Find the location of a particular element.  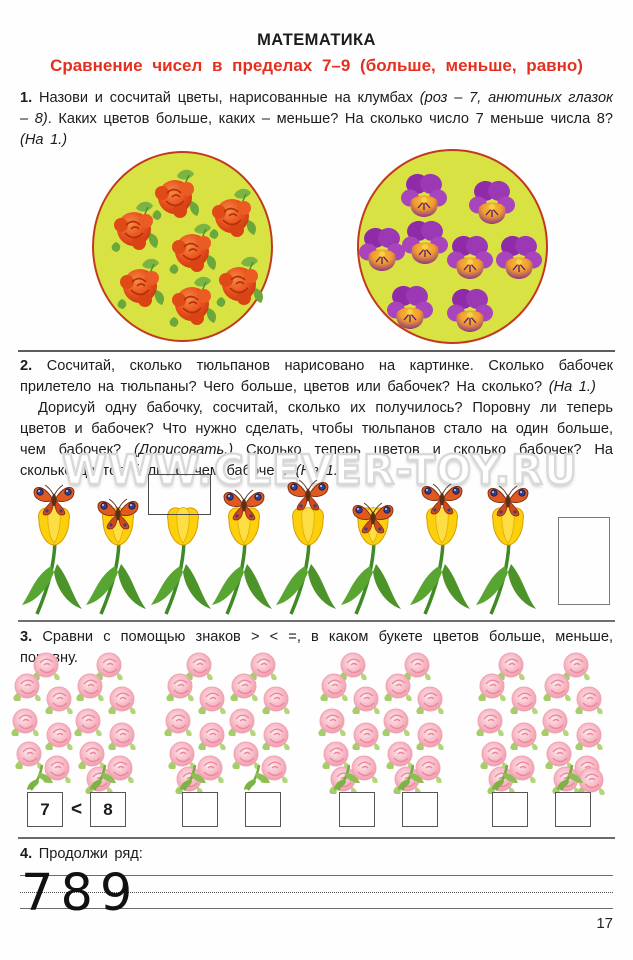

comparison-pair: 7 <8 is located at coordinates (76, 809).